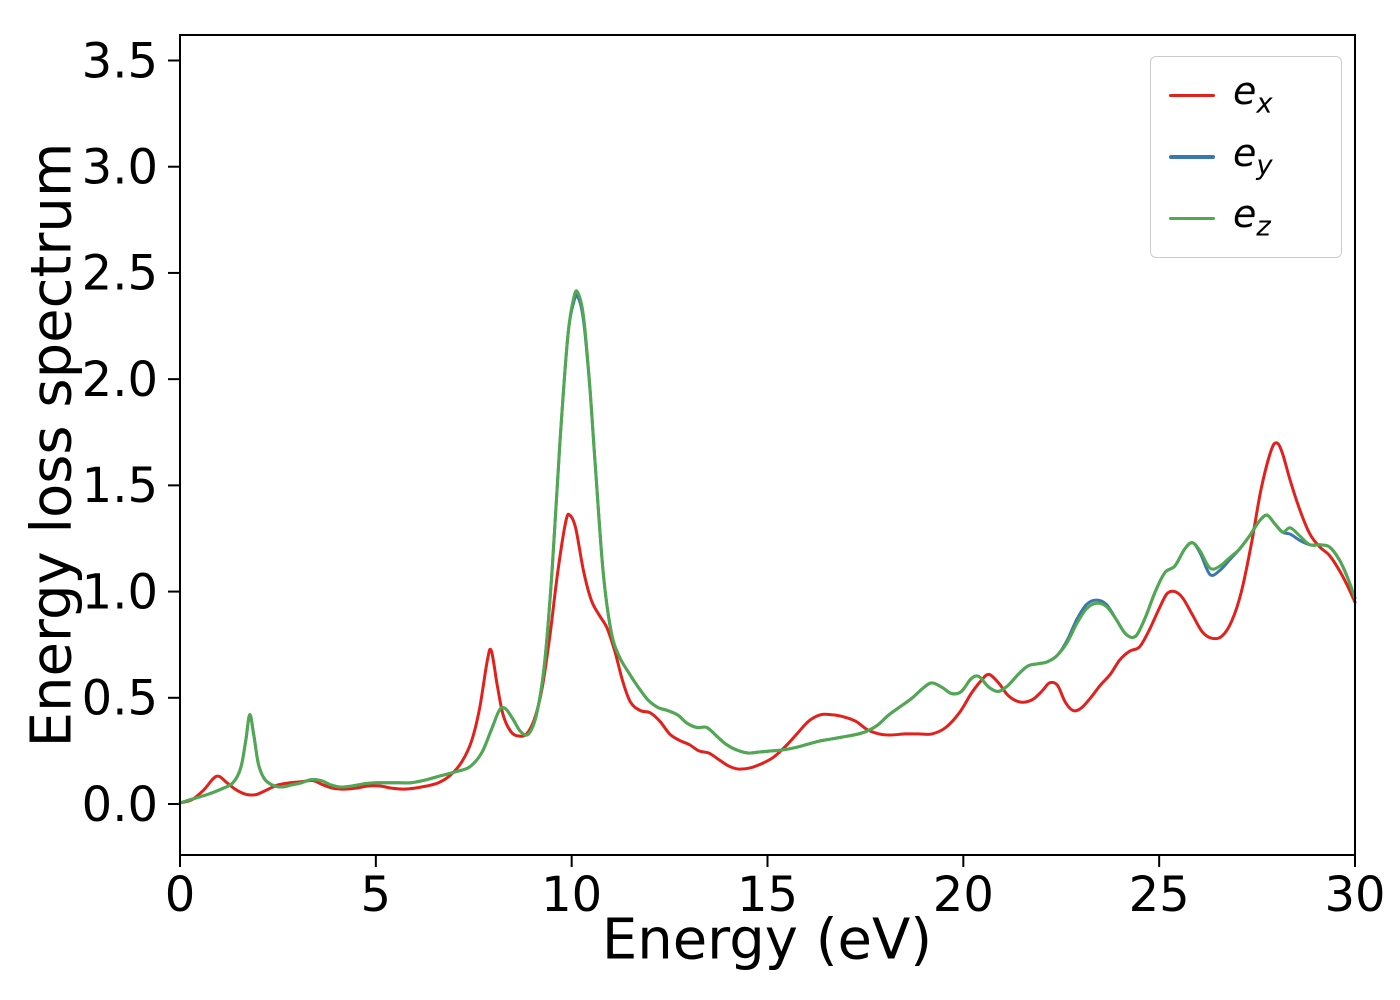 Image resolution: width=1400 pixels, height=1000 pixels. I want to click on legend-label-ey: ey, so click(1253, 156).